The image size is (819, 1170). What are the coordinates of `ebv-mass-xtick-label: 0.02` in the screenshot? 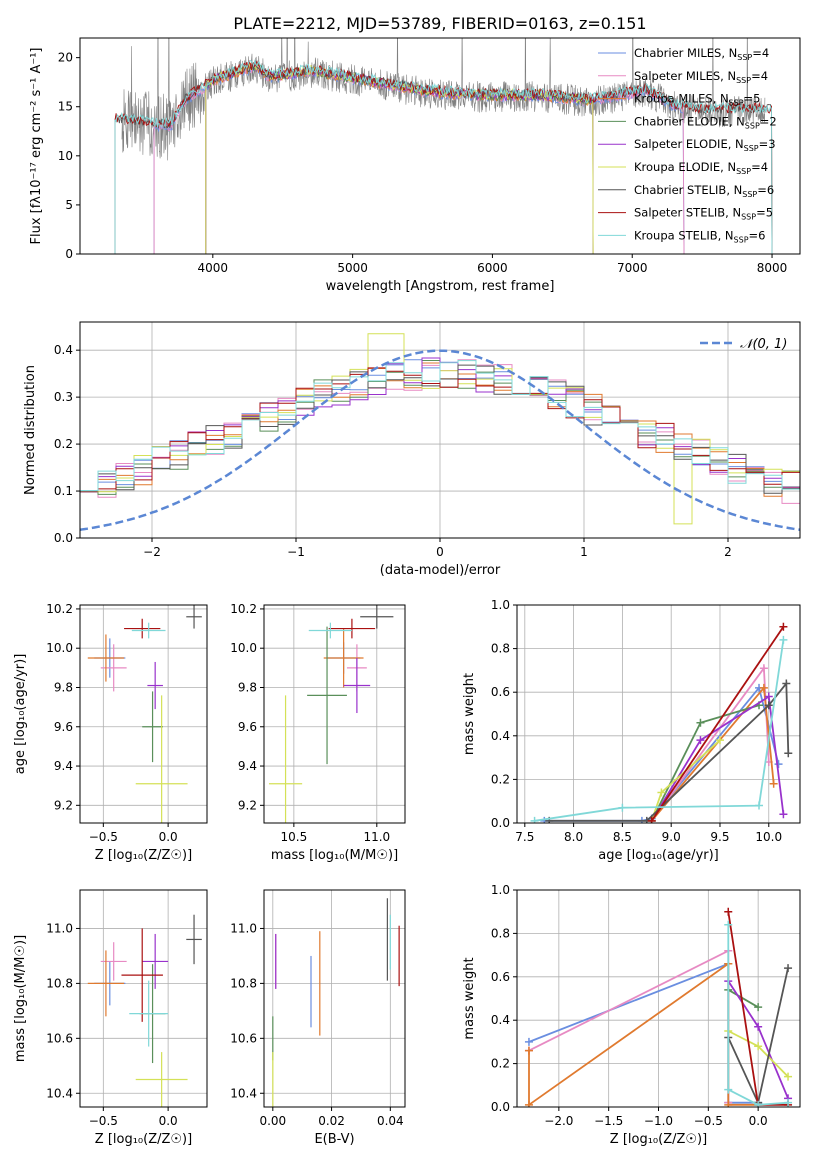 It's located at (331, 1121).